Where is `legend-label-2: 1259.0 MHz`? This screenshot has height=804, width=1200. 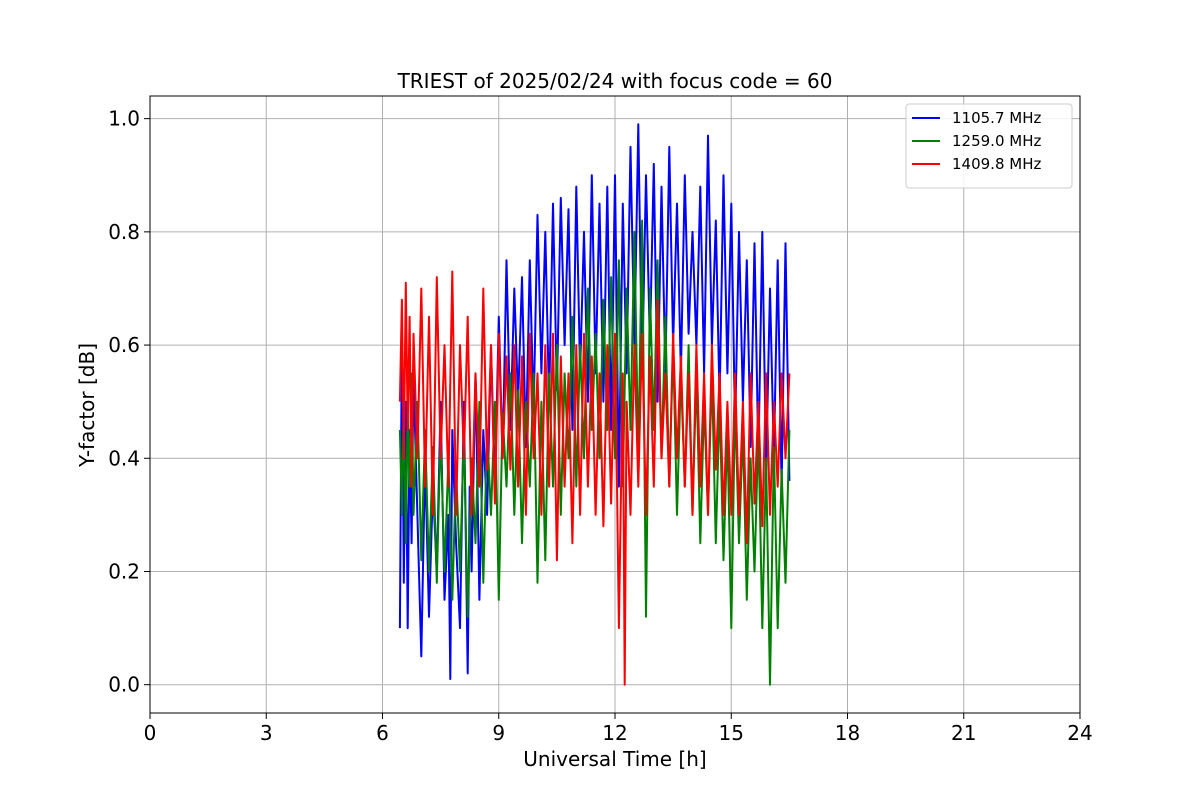
legend-label-2: 1259.0 MHz is located at coordinates (996, 141).